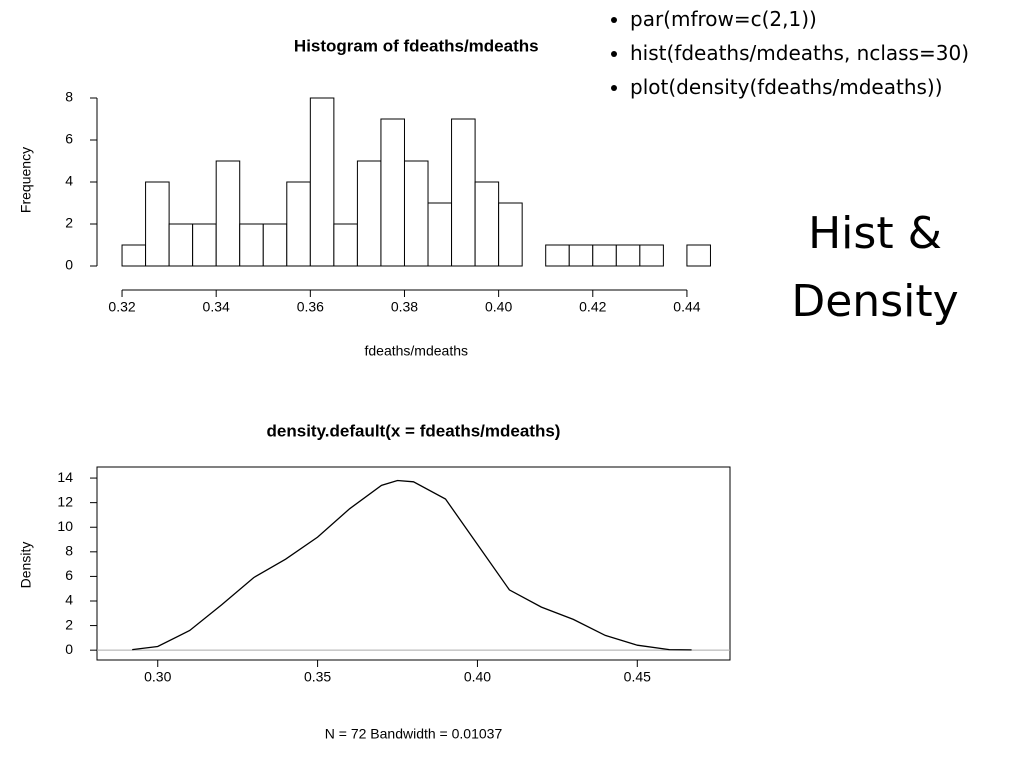  What do you see at coordinates (416, 45) in the screenshot?
I see `chart-title: Histogram of fdeaths/mdeaths` at bounding box center [416, 45].